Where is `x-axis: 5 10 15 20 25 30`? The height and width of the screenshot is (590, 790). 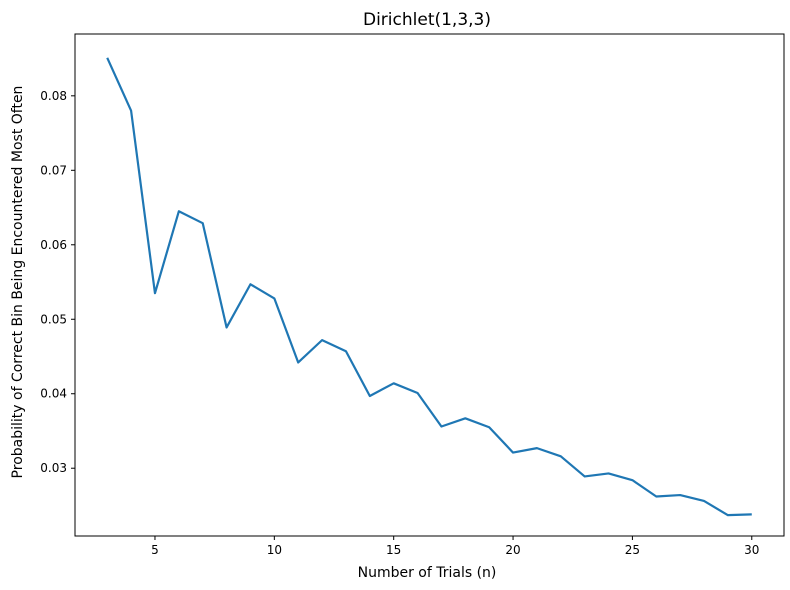 x-axis: 5 10 15 20 25 30 is located at coordinates (455, 546).